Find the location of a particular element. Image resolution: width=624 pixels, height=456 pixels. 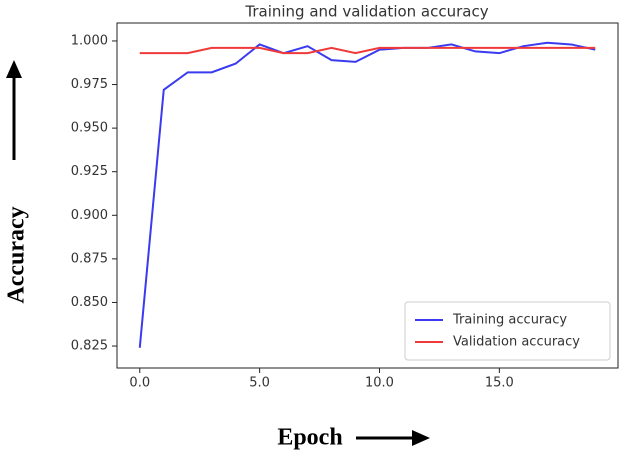

x-tick-label: 0.0 is located at coordinates (139, 383).